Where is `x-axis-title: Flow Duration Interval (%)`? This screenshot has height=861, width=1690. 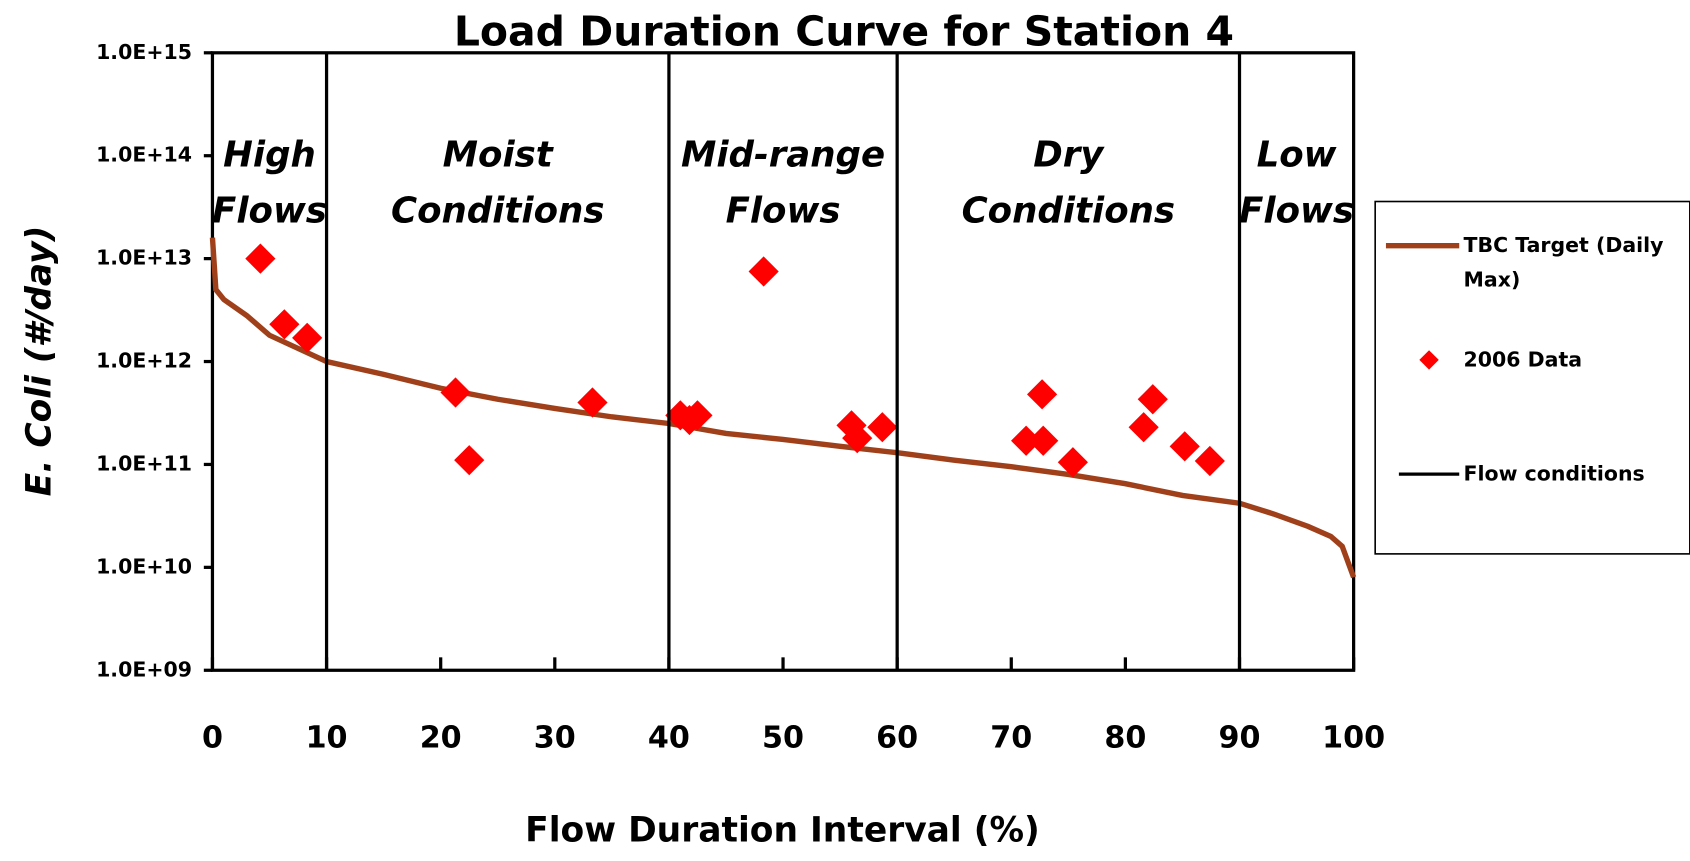 x-axis-title: Flow Duration Interval (%) is located at coordinates (782, 830).